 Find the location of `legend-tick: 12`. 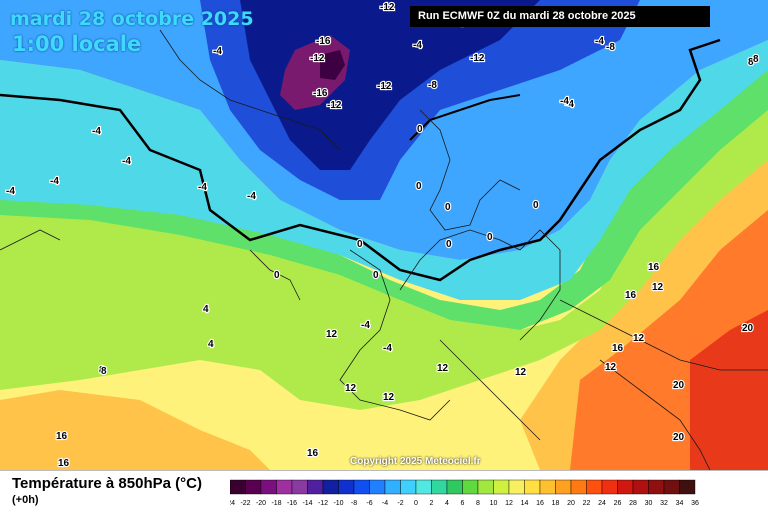

legend-tick: 12 is located at coordinates (509, 503).